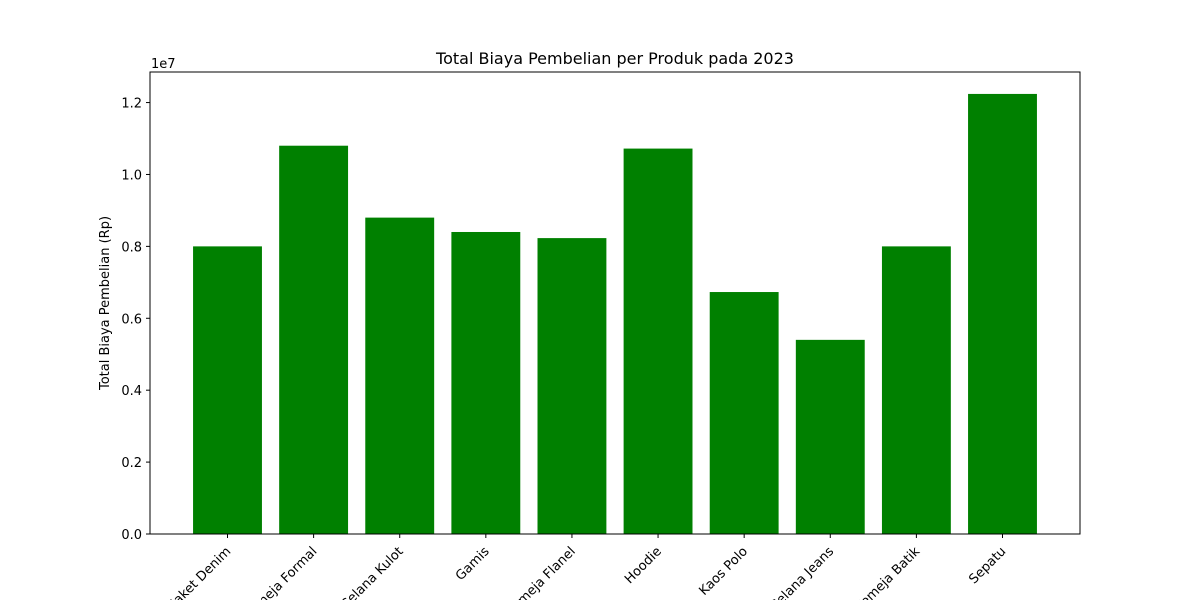 This screenshot has height=604, width=1200. What do you see at coordinates (724, 571) in the screenshot?
I see `x-tick-label: Kaos Polo` at bounding box center [724, 571].